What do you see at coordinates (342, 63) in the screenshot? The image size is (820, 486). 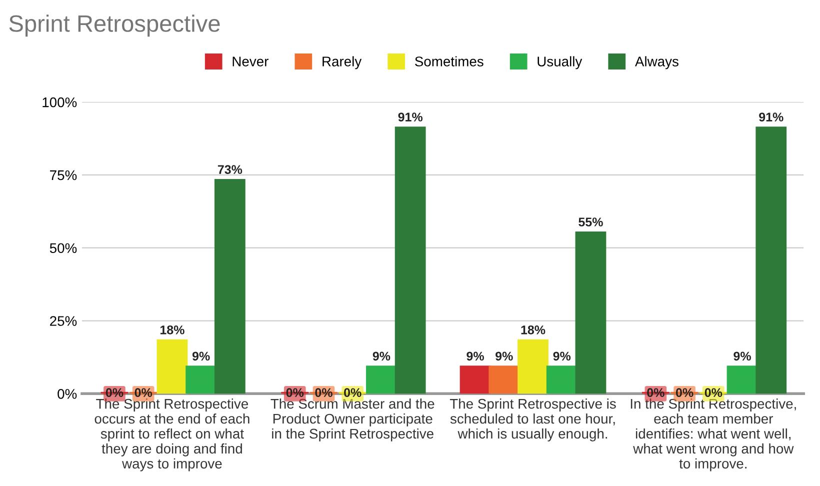 I see `legend-label: Rarely` at bounding box center [342, 63].